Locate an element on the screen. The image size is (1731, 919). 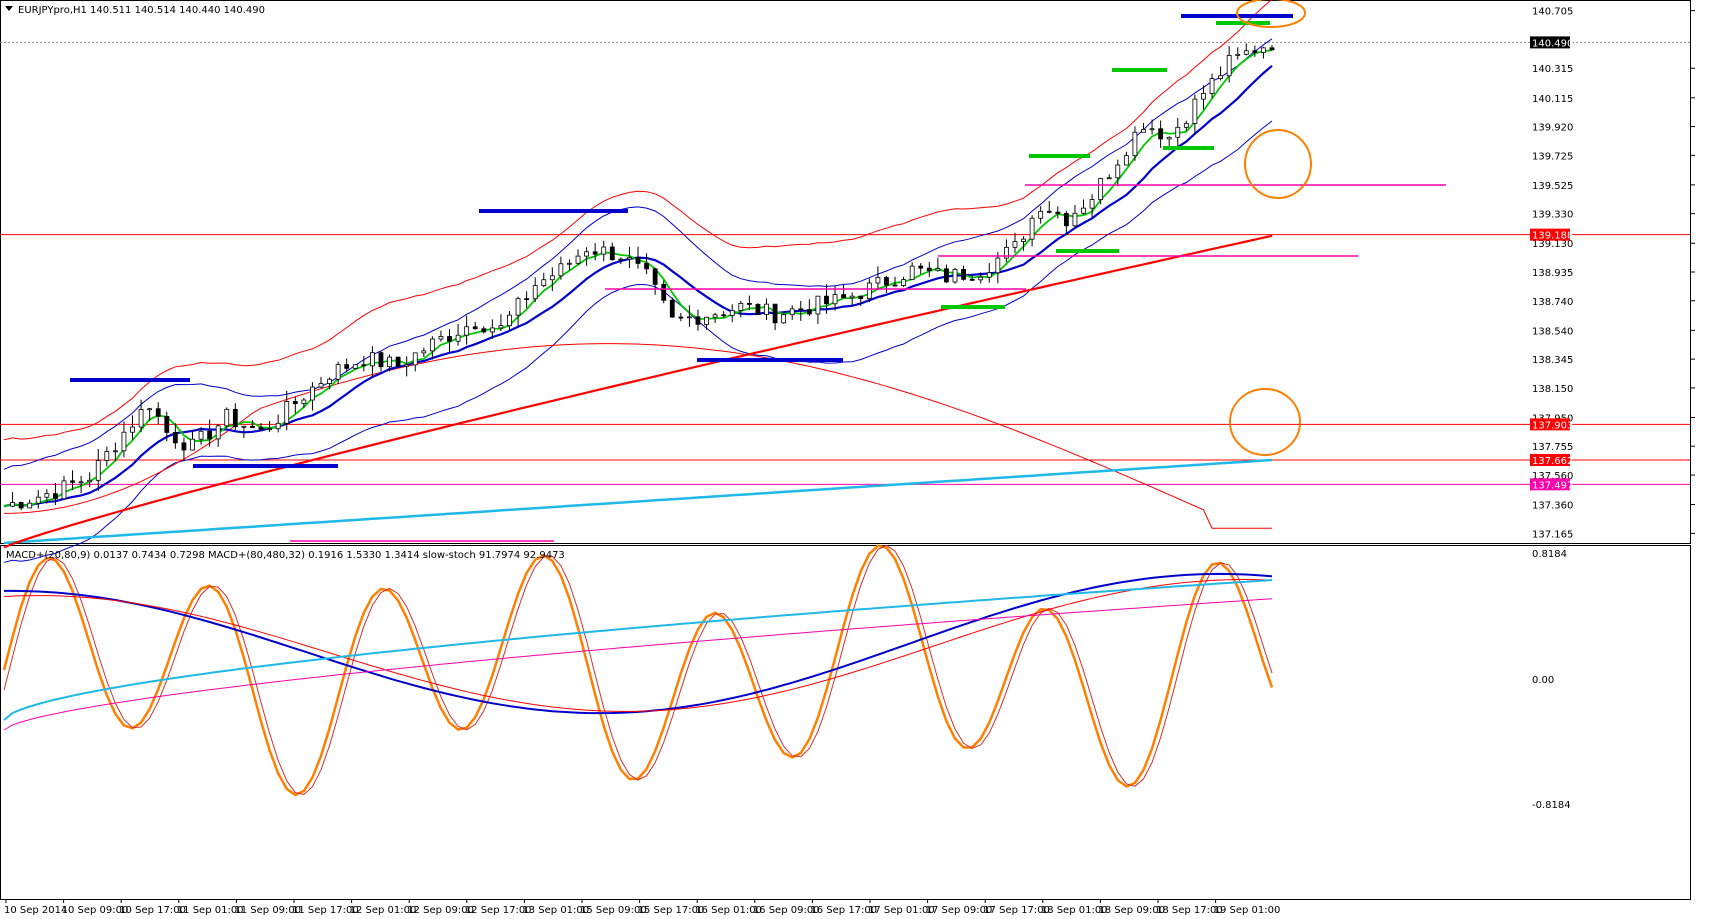
price-tick-label: 139.725 is located at coordinates (1552, 156).